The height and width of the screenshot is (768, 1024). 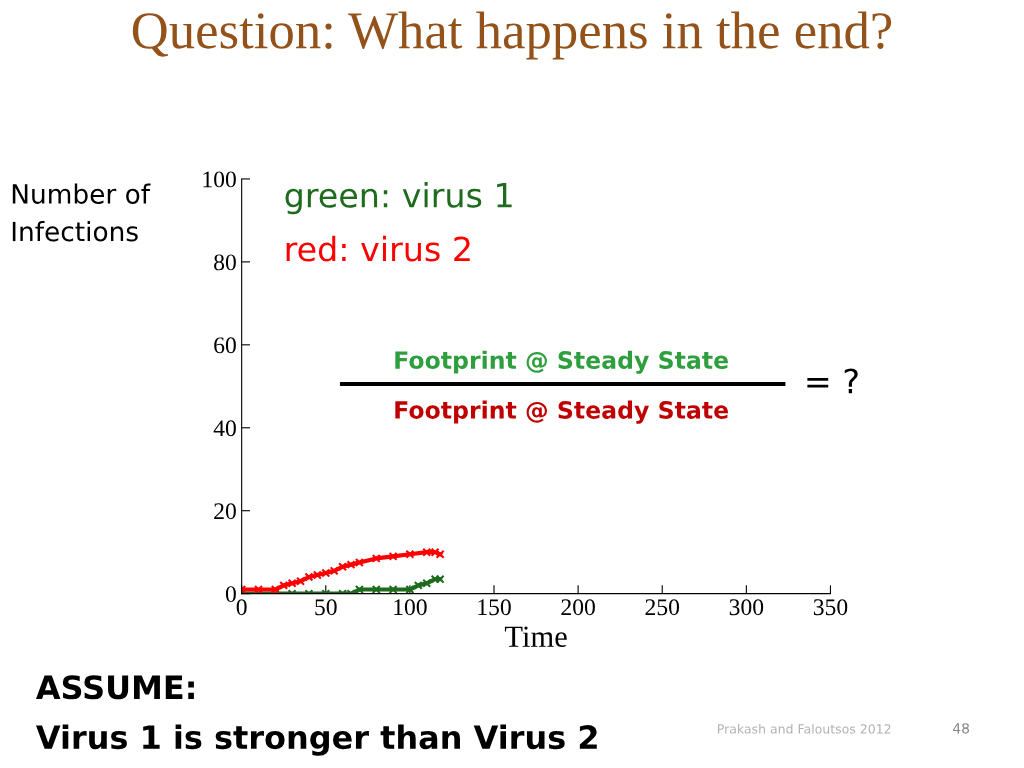 I want to click on y-axis-title: Number of Infections, so click(x=81, y=212).